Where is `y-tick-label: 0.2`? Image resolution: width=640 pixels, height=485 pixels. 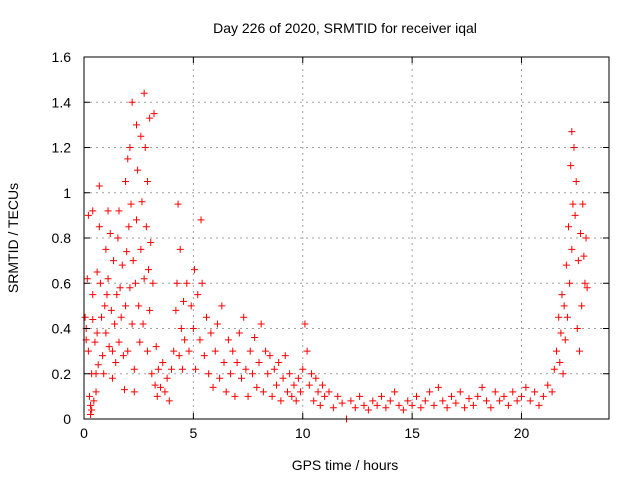 y-tick-label: 0.2 is located at coordinates (62, 374).